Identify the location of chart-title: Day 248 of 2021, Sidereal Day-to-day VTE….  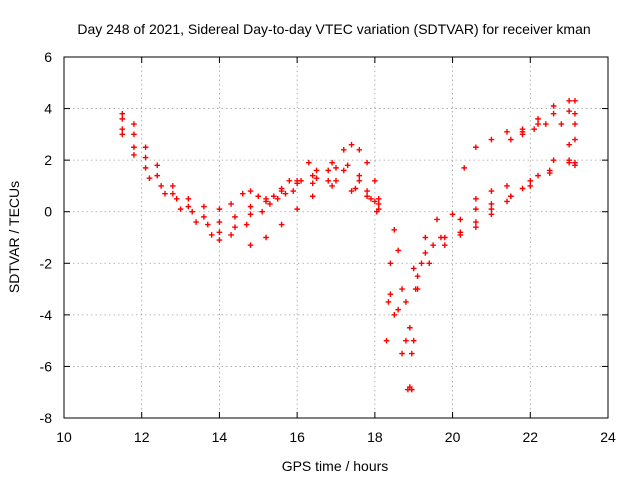
(333, 29).